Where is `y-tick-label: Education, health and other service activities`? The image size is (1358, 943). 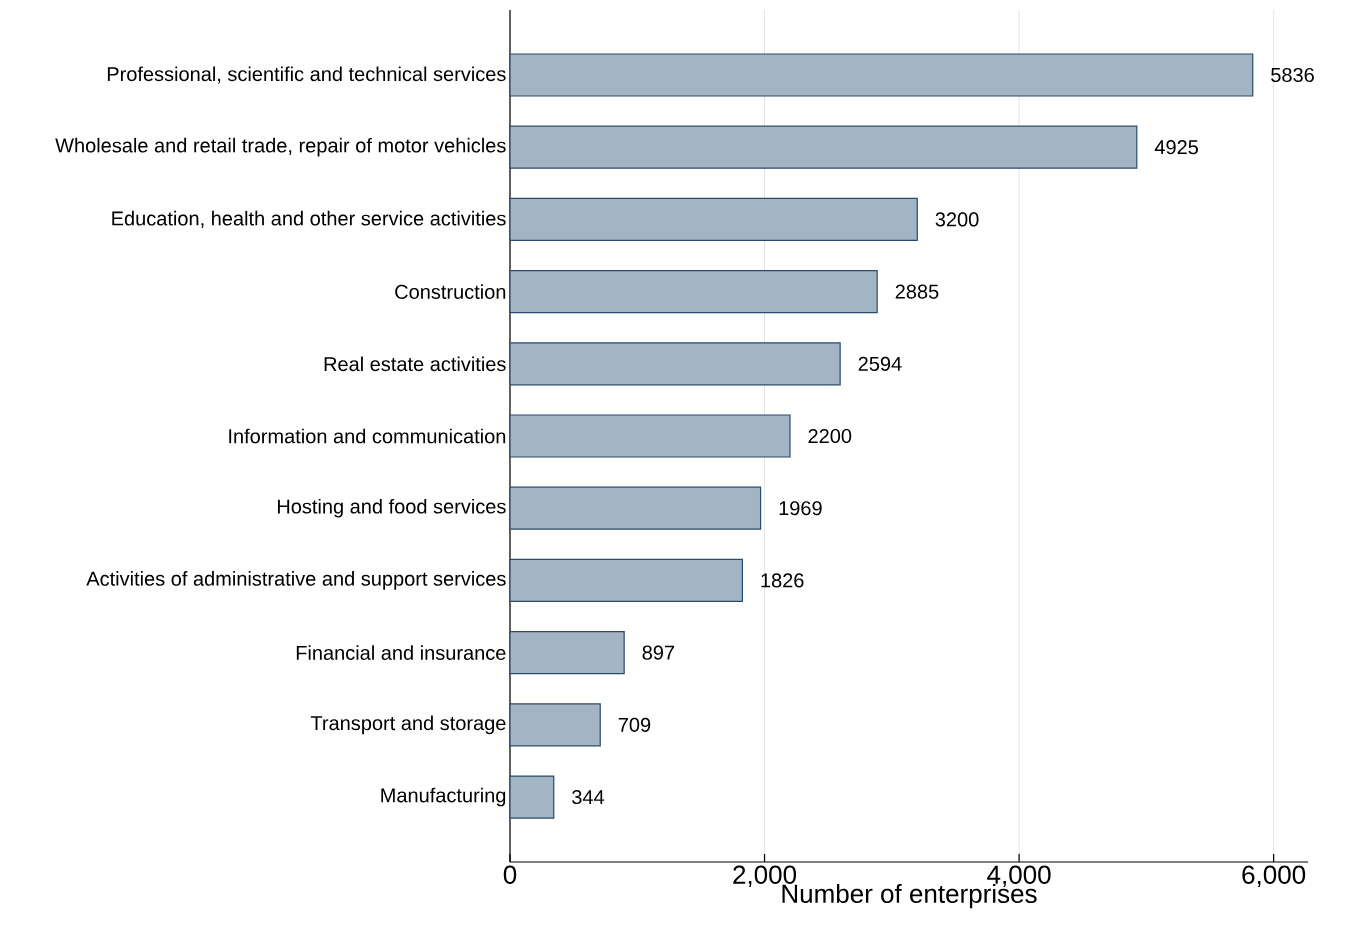 y-tick-label: Education, health and other service activities is located at coordinates (309, 219).